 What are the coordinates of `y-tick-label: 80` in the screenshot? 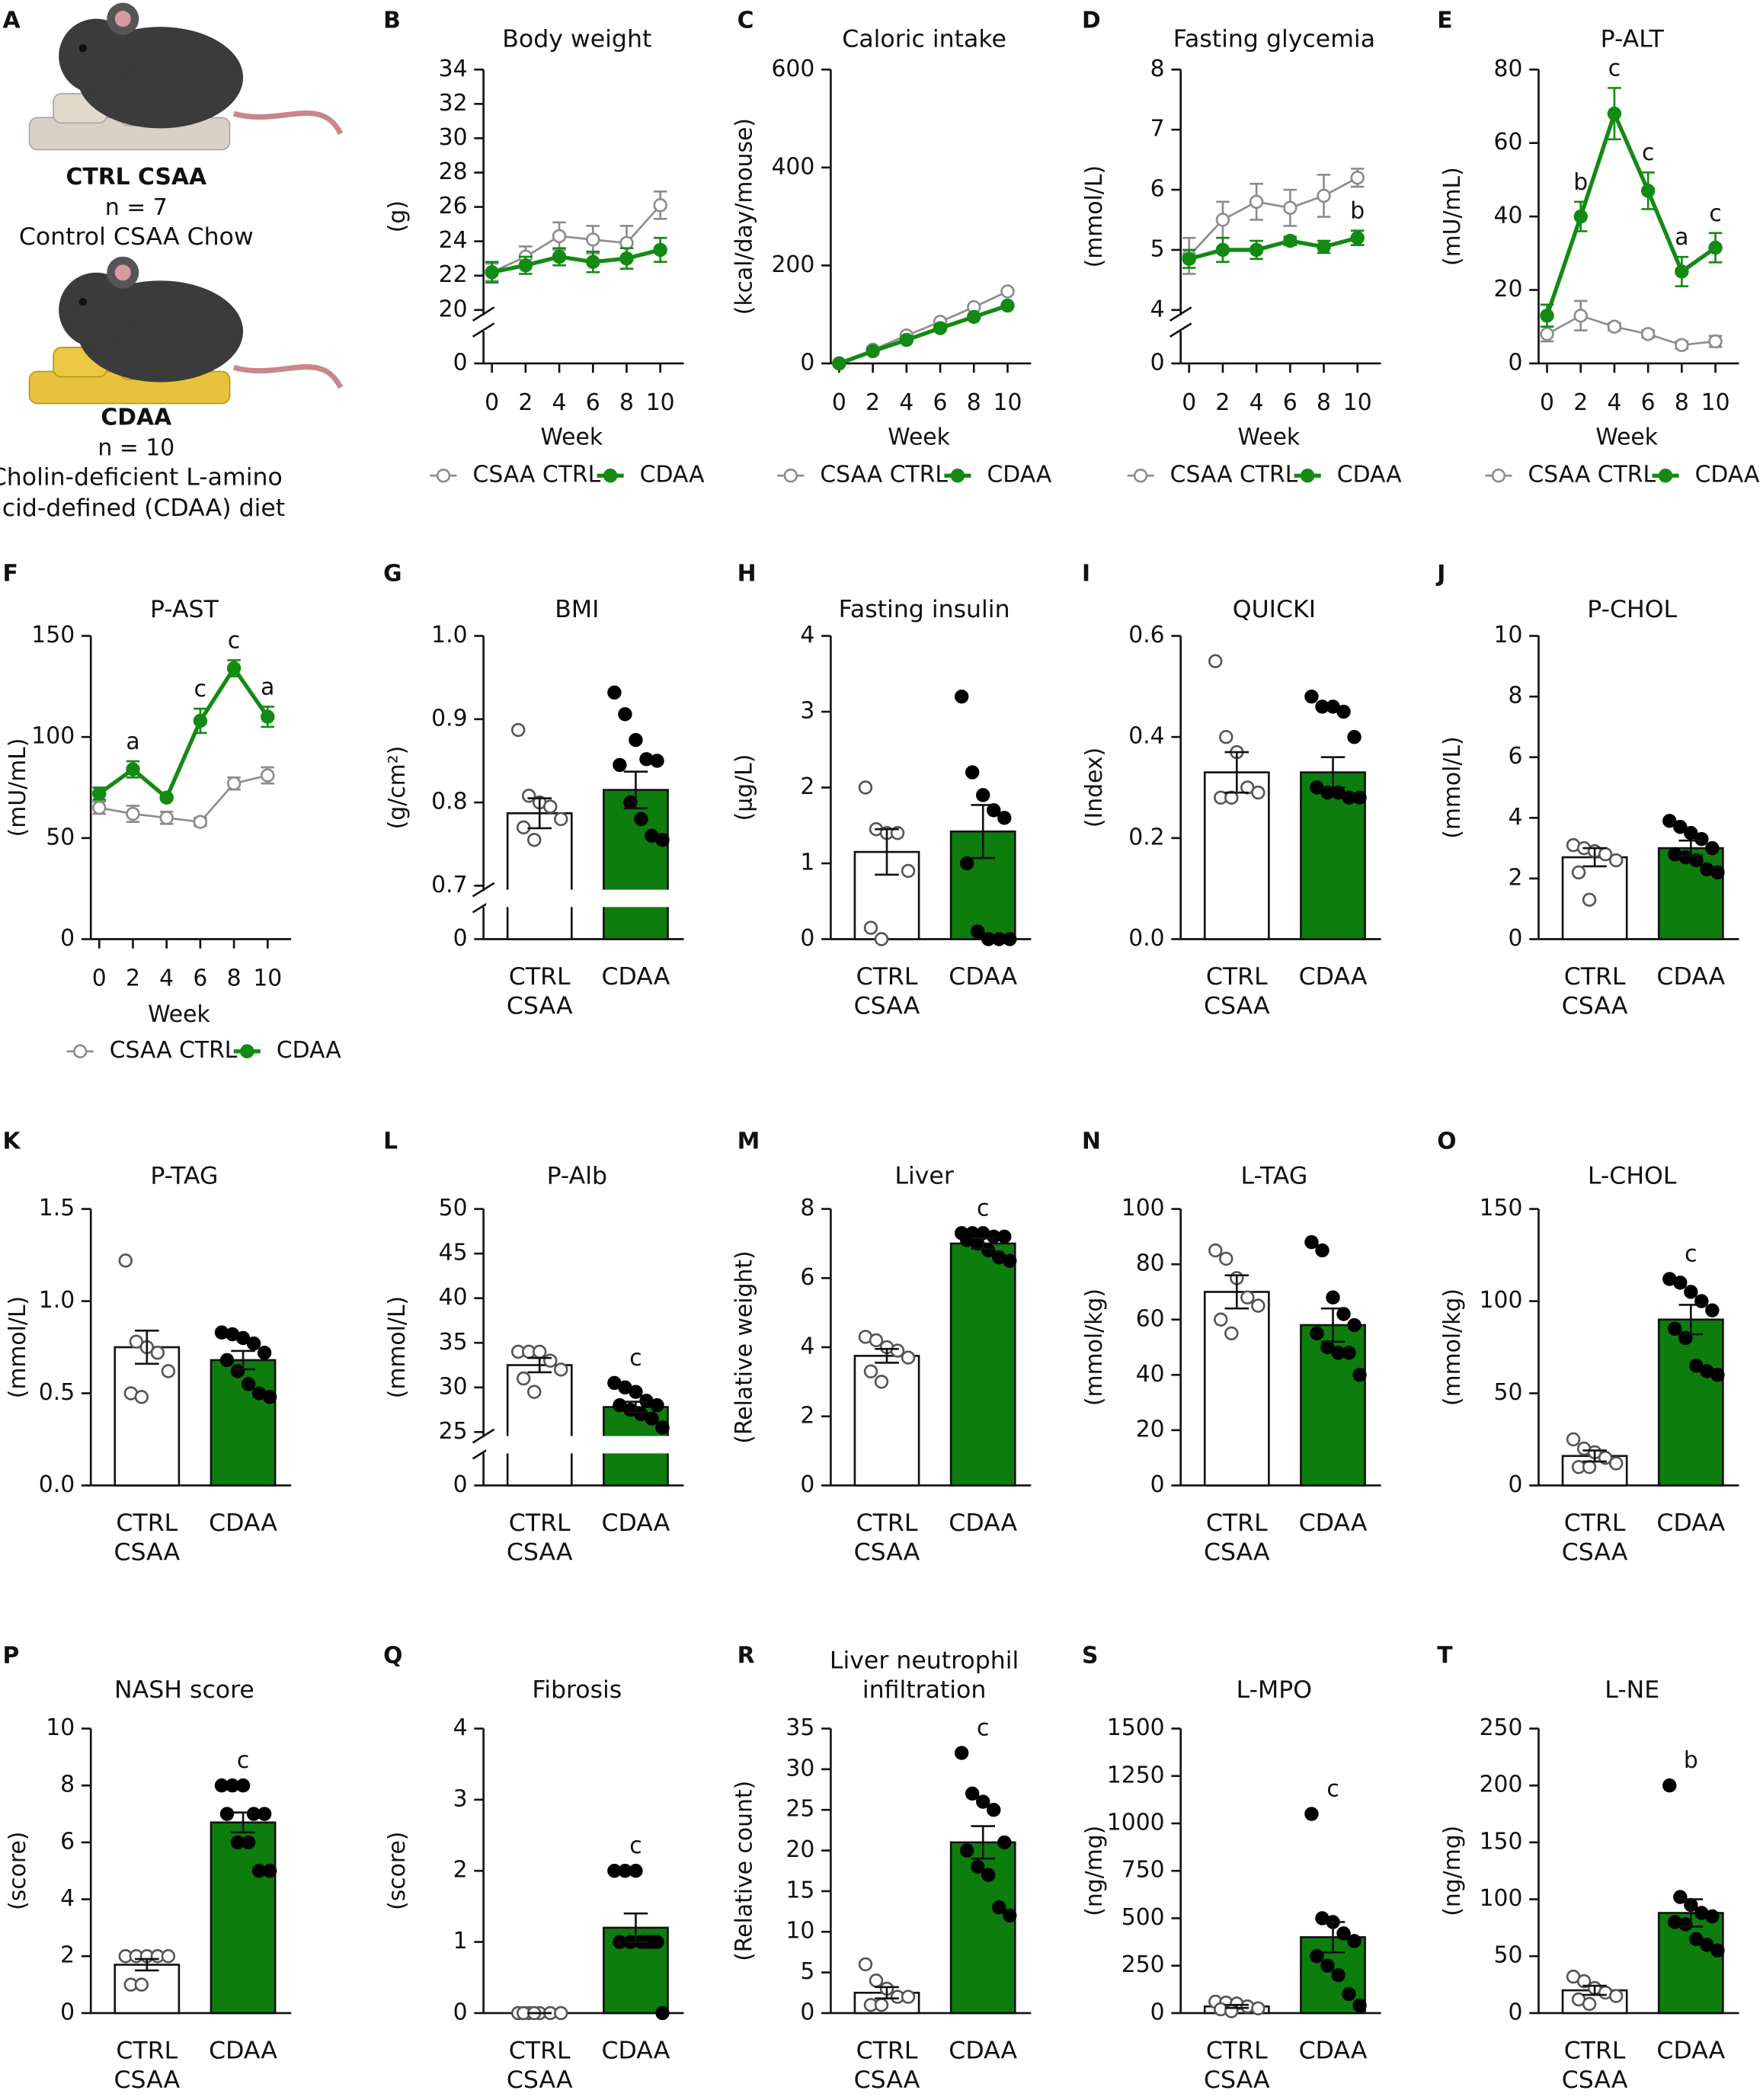 It's located at (1508, 69).